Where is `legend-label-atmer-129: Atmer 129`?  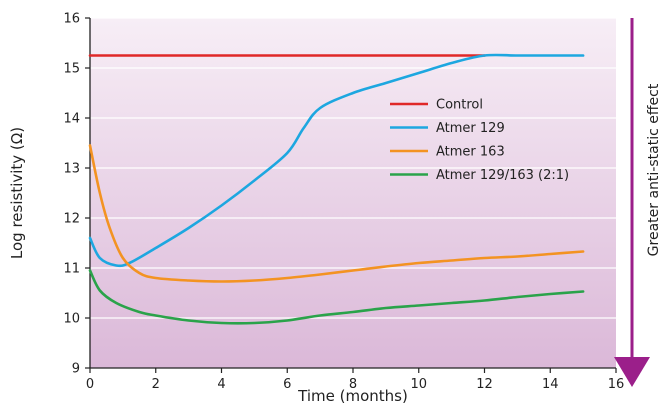
legend-label-atmer-129: Atmer 129 is located at coordinates (470, 128).